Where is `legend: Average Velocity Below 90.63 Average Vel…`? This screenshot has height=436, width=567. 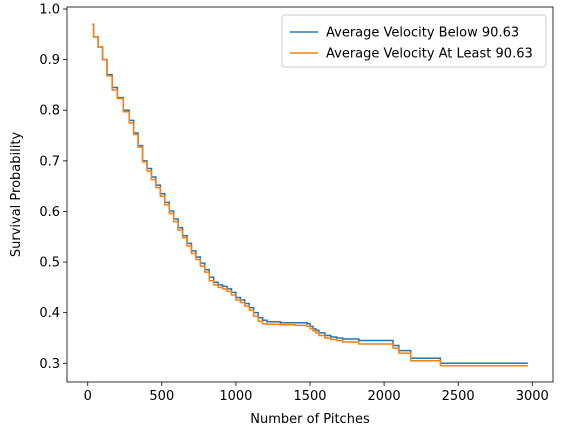 legend: Average Velocity Below 90.63 Average Vel… is located at coordinates (414, 41).